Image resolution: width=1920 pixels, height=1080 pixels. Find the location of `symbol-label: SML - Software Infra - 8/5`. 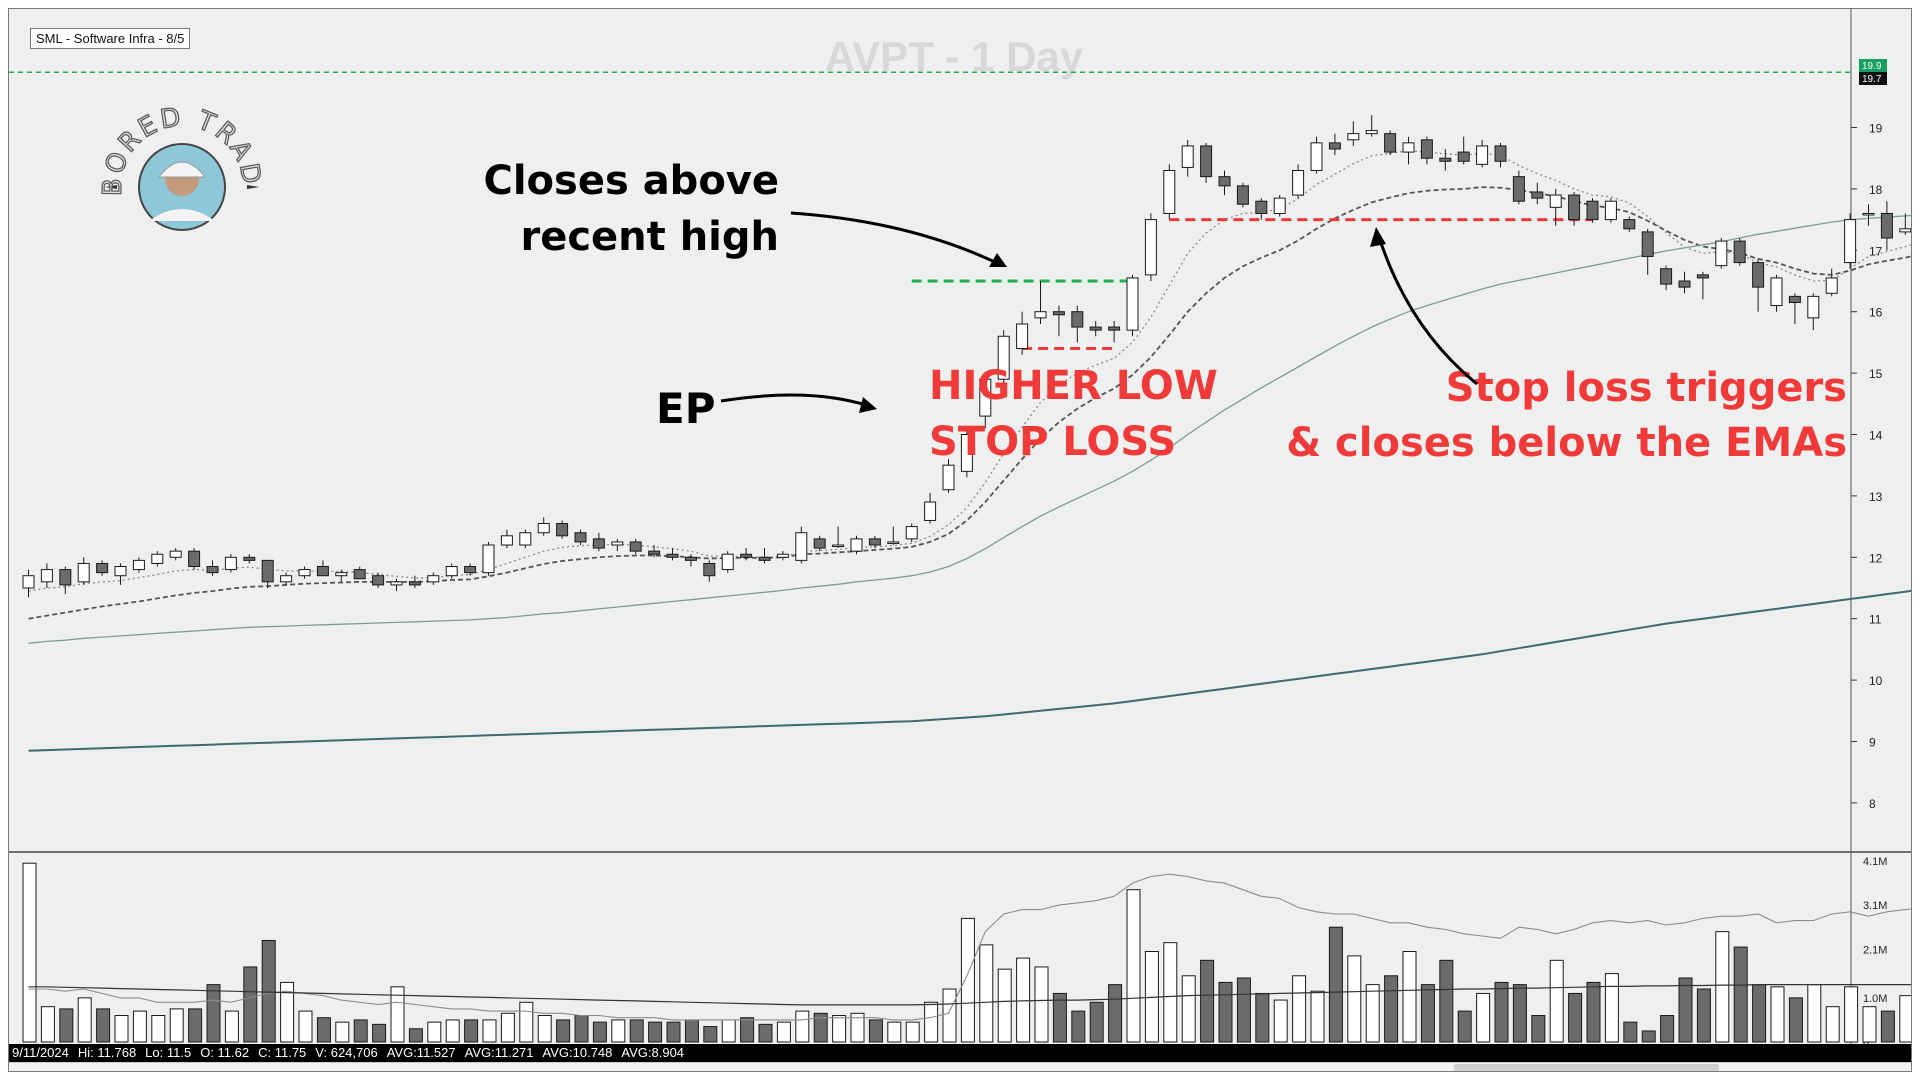

symbol-label: SML - Software Infra - 8/5 is located at coordinates (110, 38).